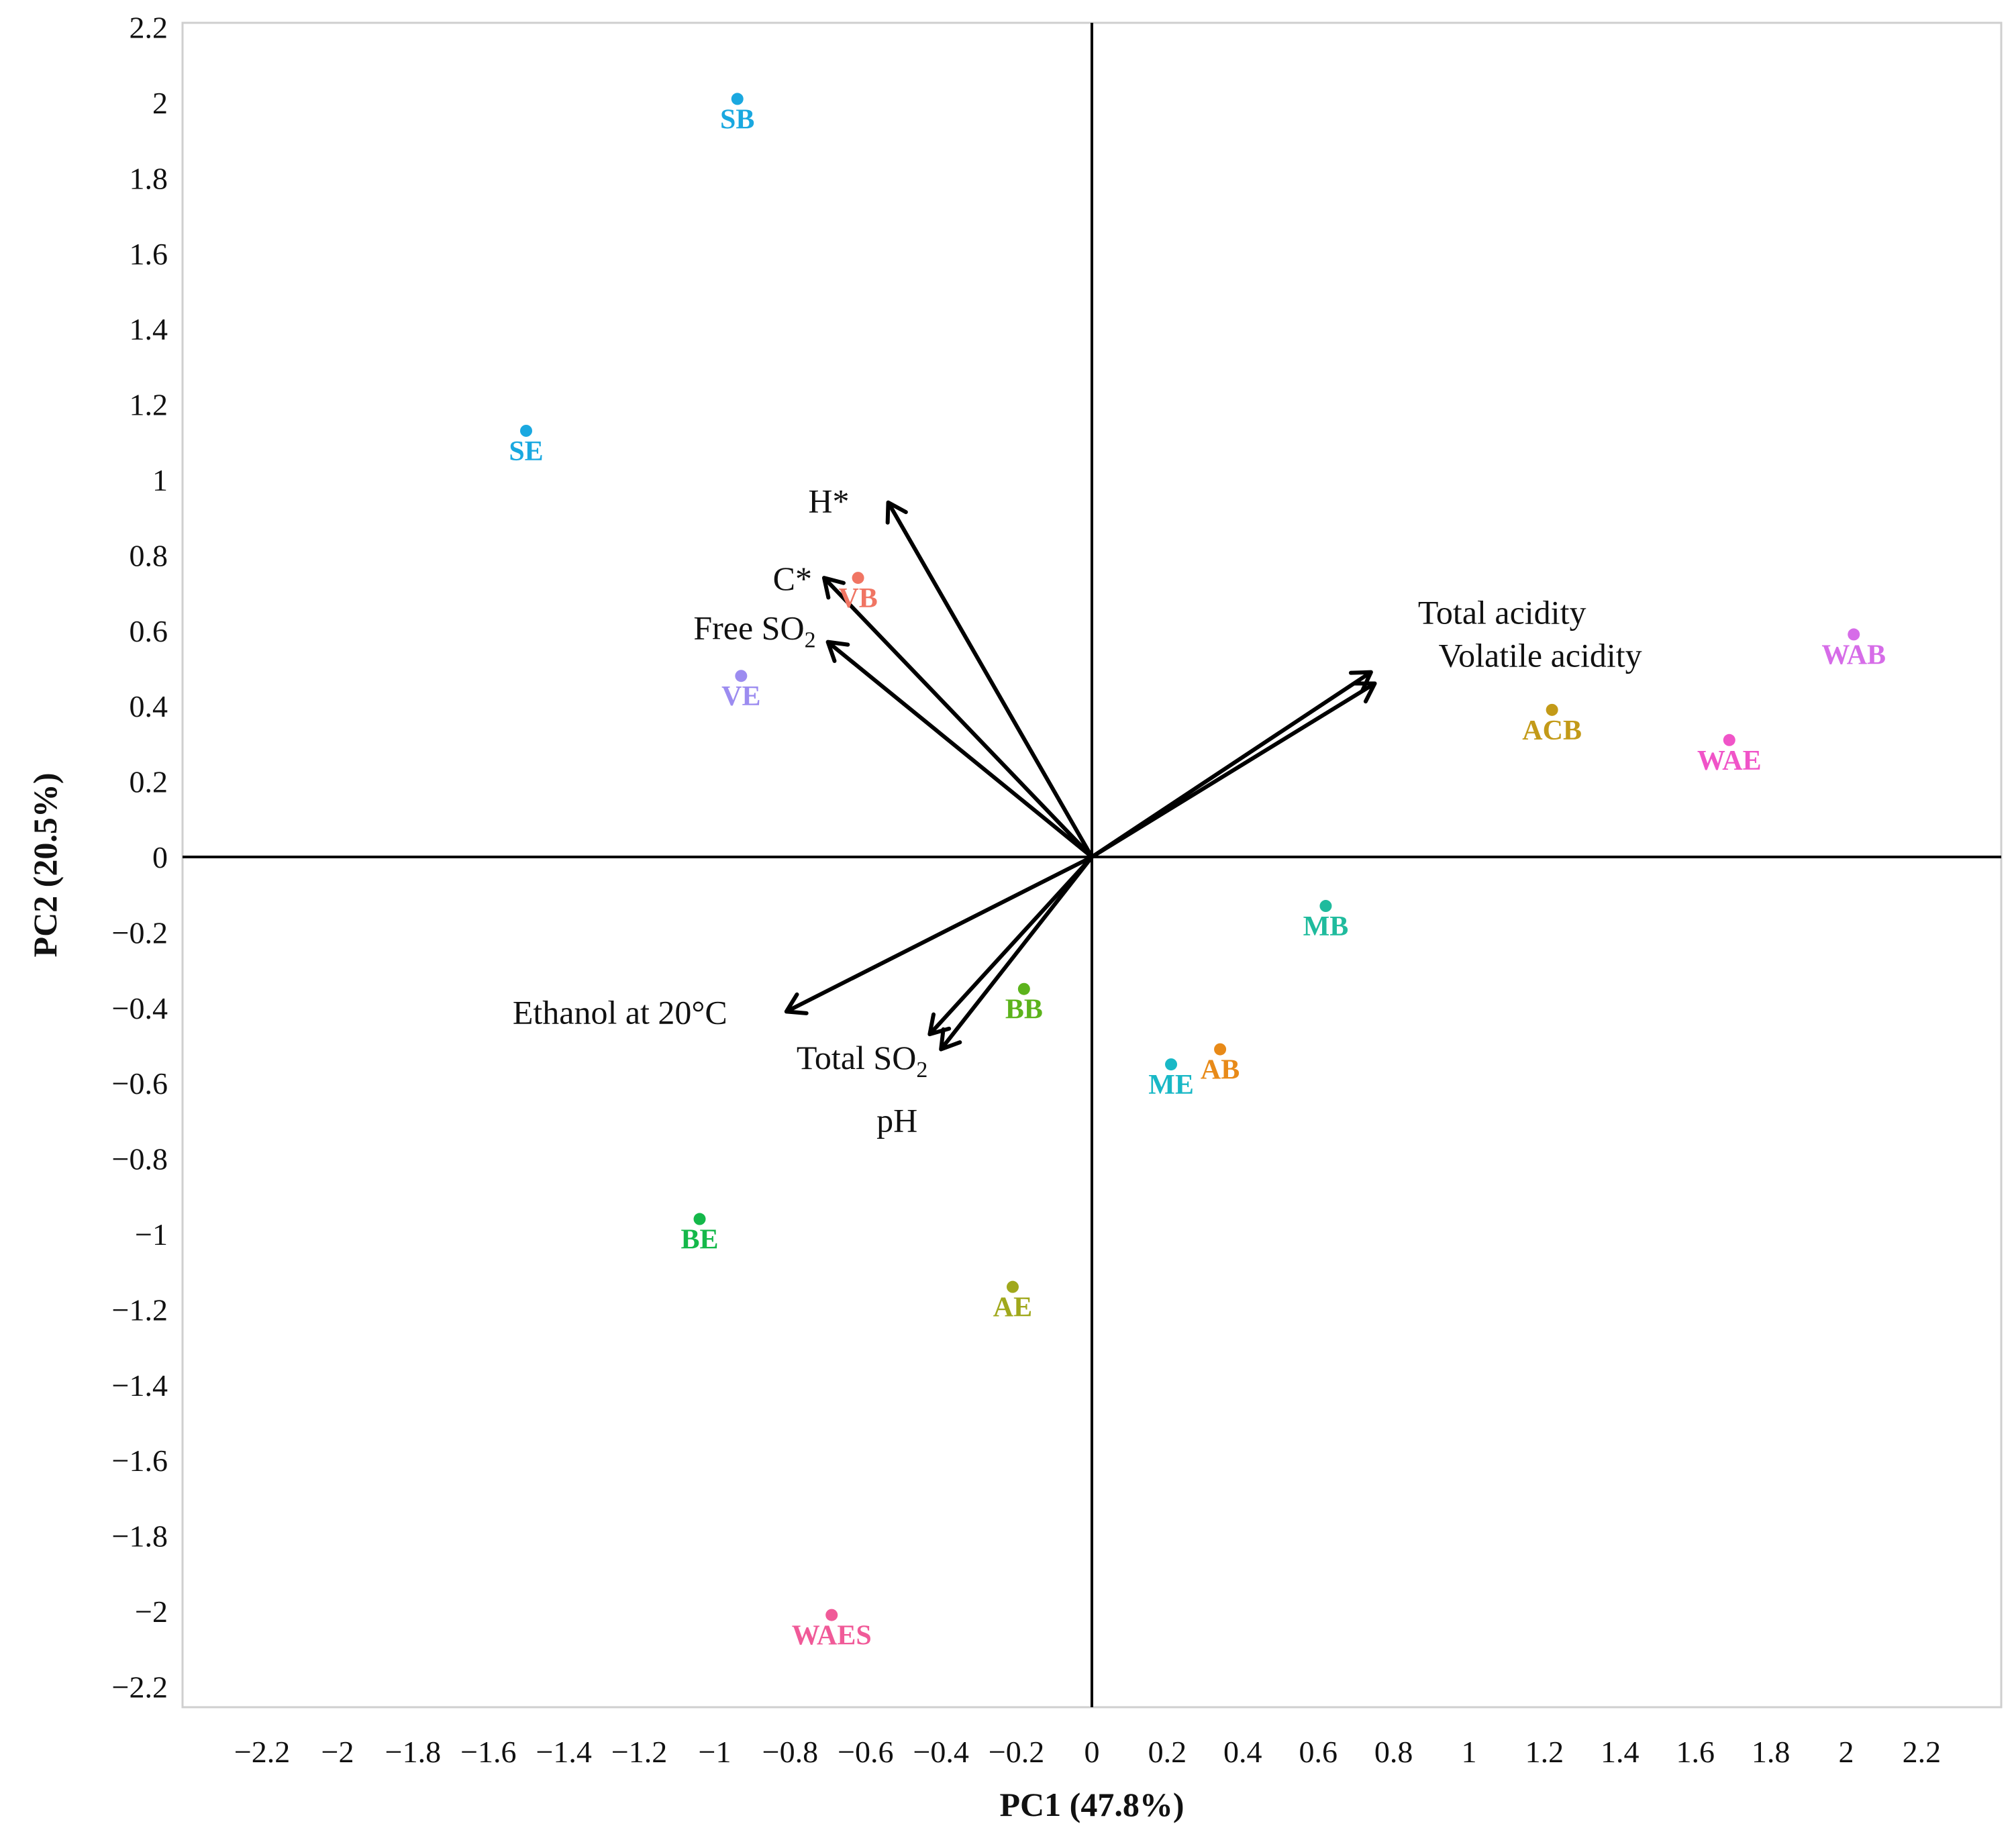 This screenshot has width=2016, height=1828. I want to click on x-tick-label: −2.2, so click(262, 1752).